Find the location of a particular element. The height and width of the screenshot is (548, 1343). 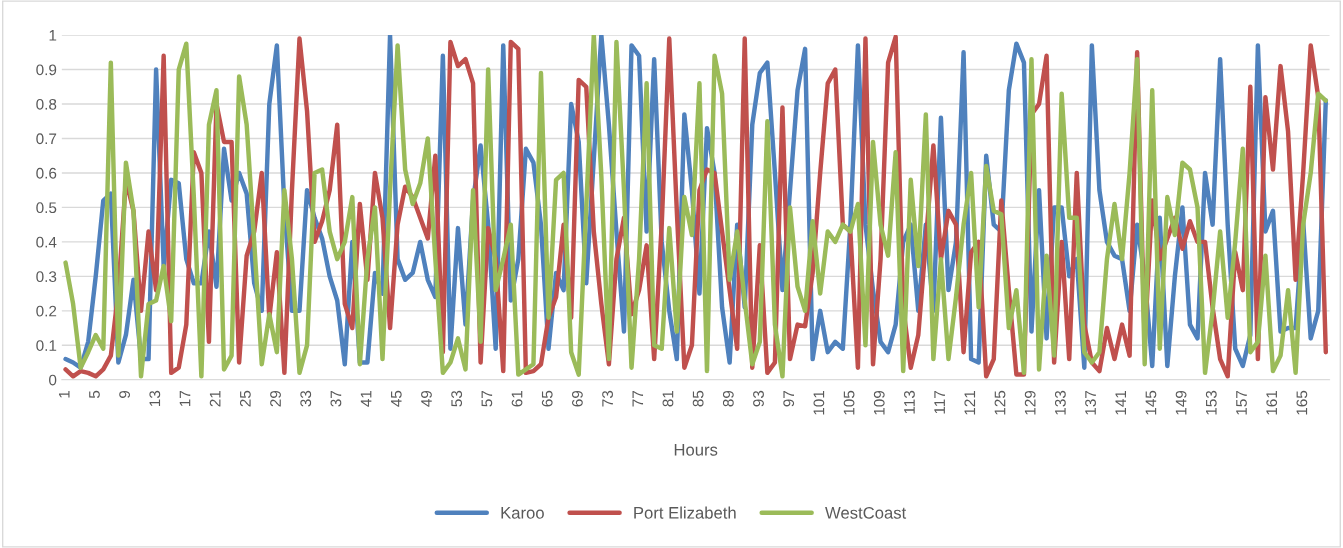

y-tick-label: 0.1 is located at coordinates (46, 345).